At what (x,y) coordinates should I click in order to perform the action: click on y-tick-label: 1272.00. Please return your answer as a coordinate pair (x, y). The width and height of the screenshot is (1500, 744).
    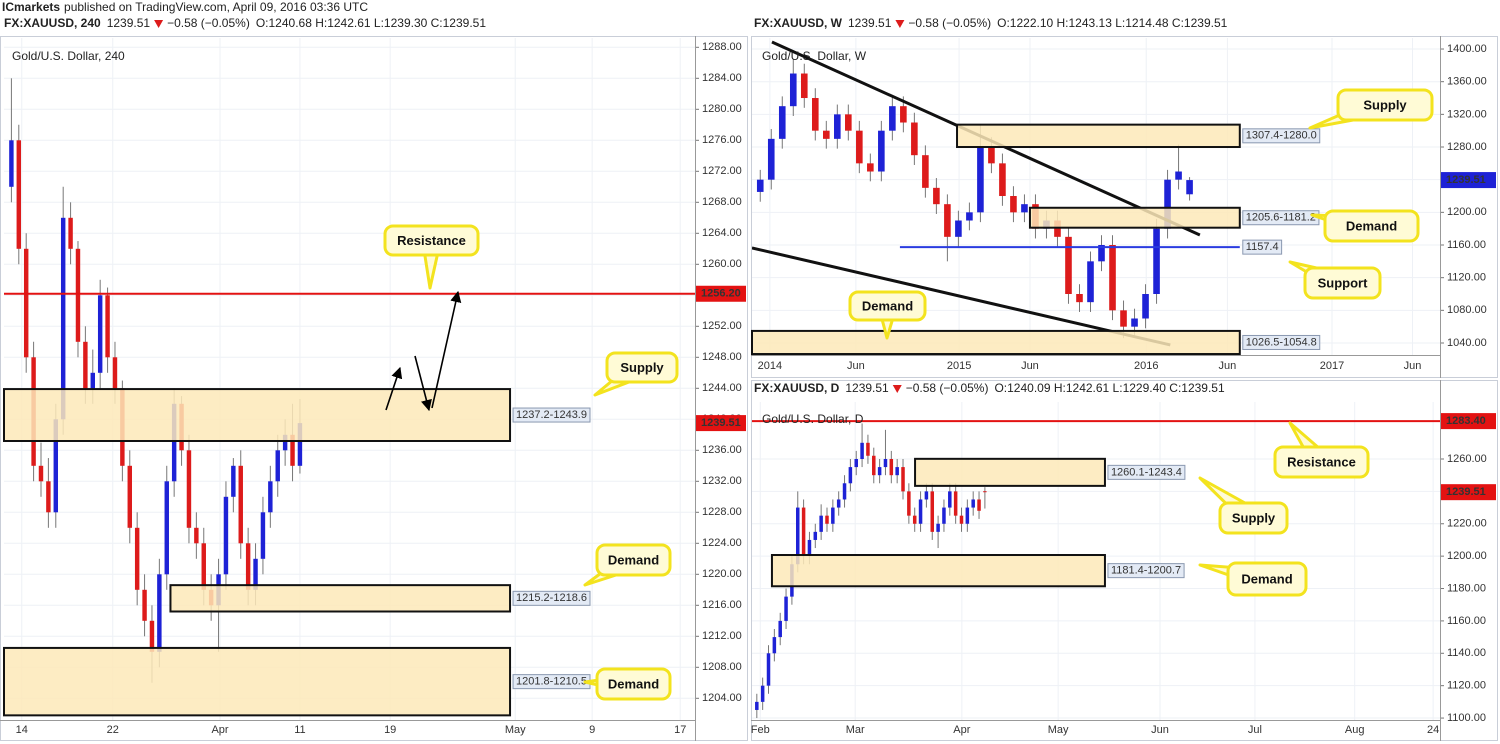
    Looking at the image, I should click on (722, 171).